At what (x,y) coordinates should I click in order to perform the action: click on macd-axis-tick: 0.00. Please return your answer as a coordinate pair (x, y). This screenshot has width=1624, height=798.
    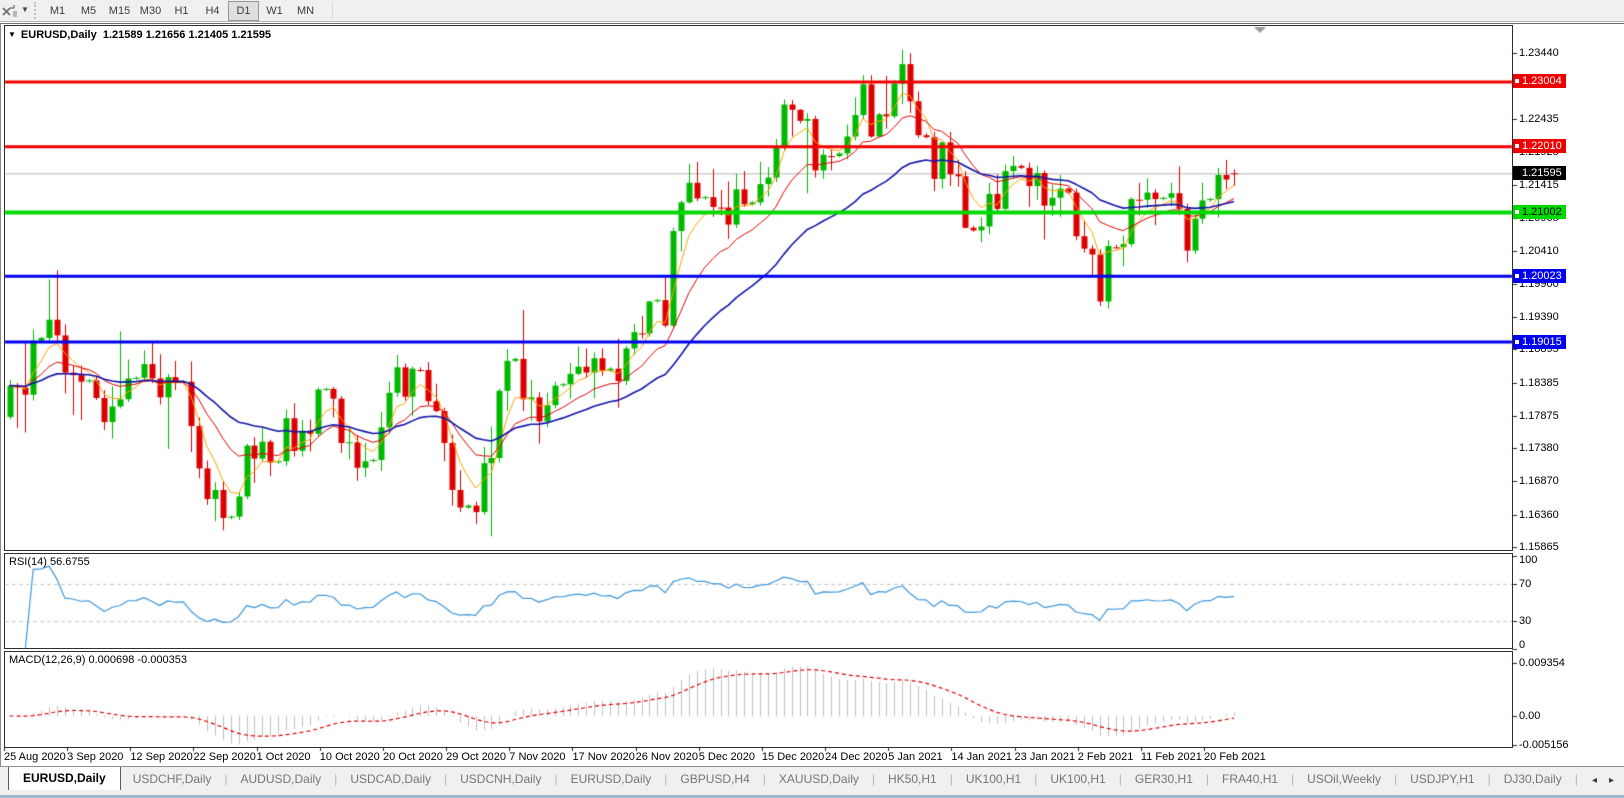
    Looking at the image, I should click on (1530, 716).